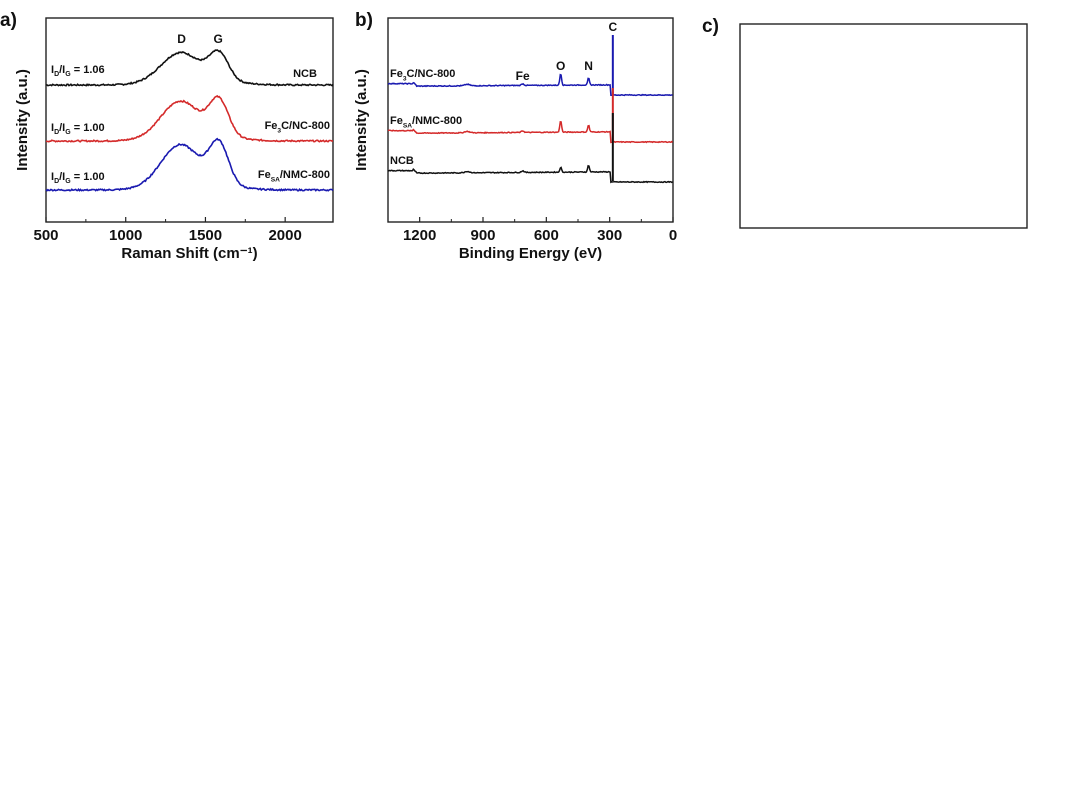 The width and height of the screenshot is (1080, 809). I want to click on peak-label: C, so click(612, 27).